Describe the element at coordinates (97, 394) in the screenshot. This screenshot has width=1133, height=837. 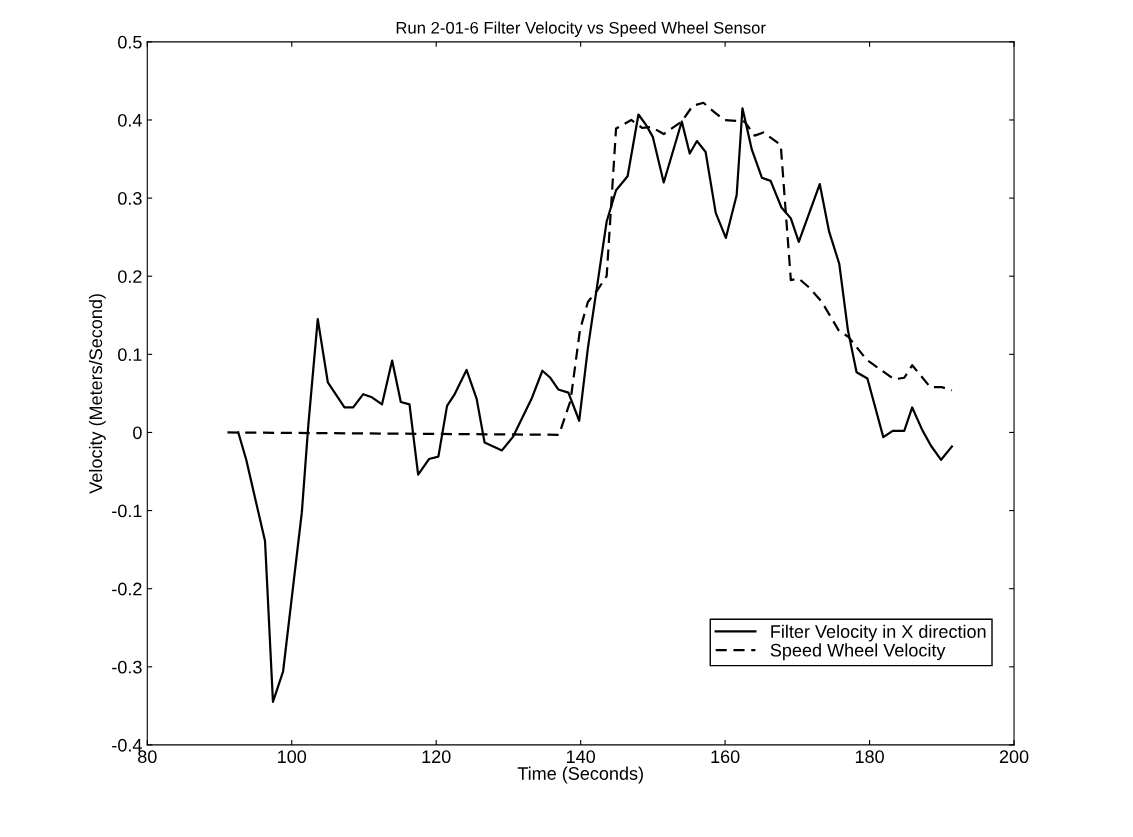
I see `y-axis-title: Velocity (Meters/Second)` at that location.